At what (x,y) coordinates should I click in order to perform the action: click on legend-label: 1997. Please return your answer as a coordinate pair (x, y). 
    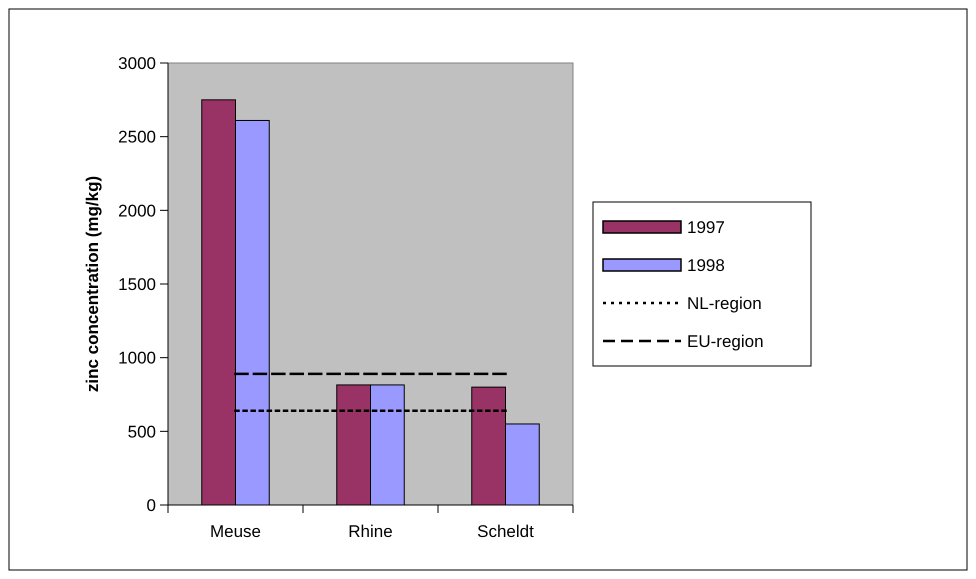
    Looking at the image, I should click on (706, 227).